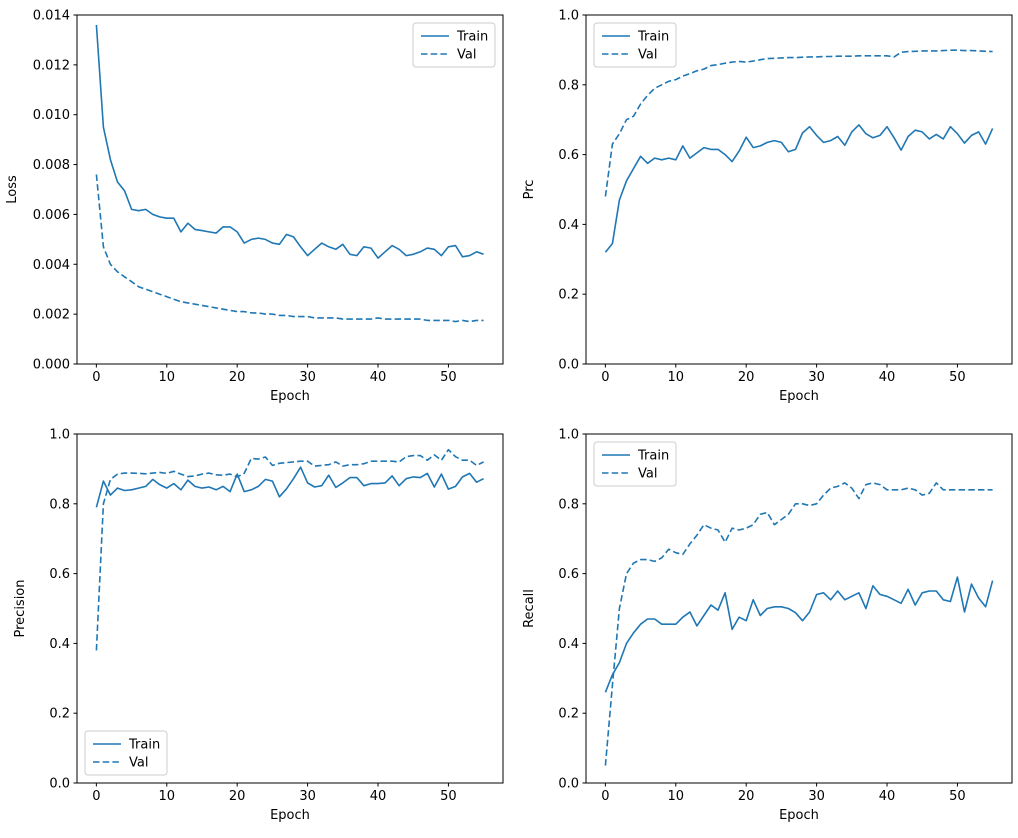 The width and height of the screenshot is (1018, 838). I want to click on y-axis-label: Loss, so click(12, 189).